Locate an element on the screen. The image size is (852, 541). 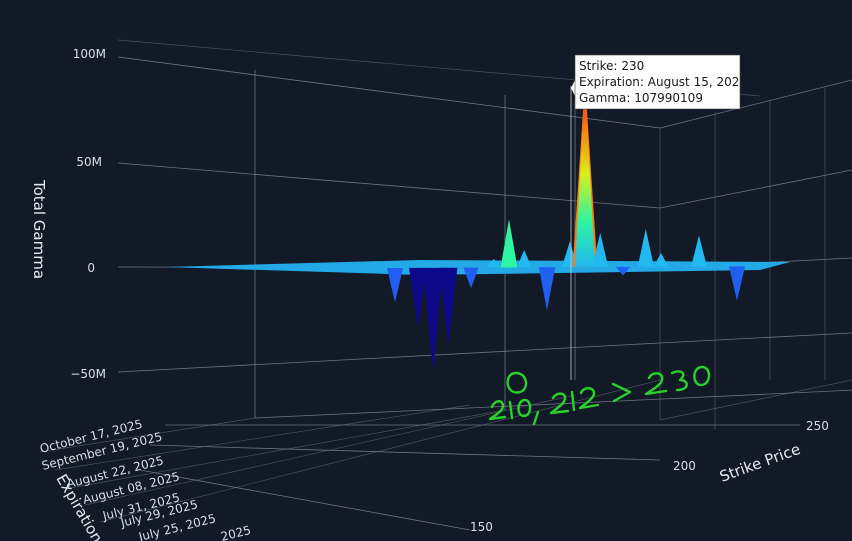
annotation-circle is located at coordinates (517, 382).